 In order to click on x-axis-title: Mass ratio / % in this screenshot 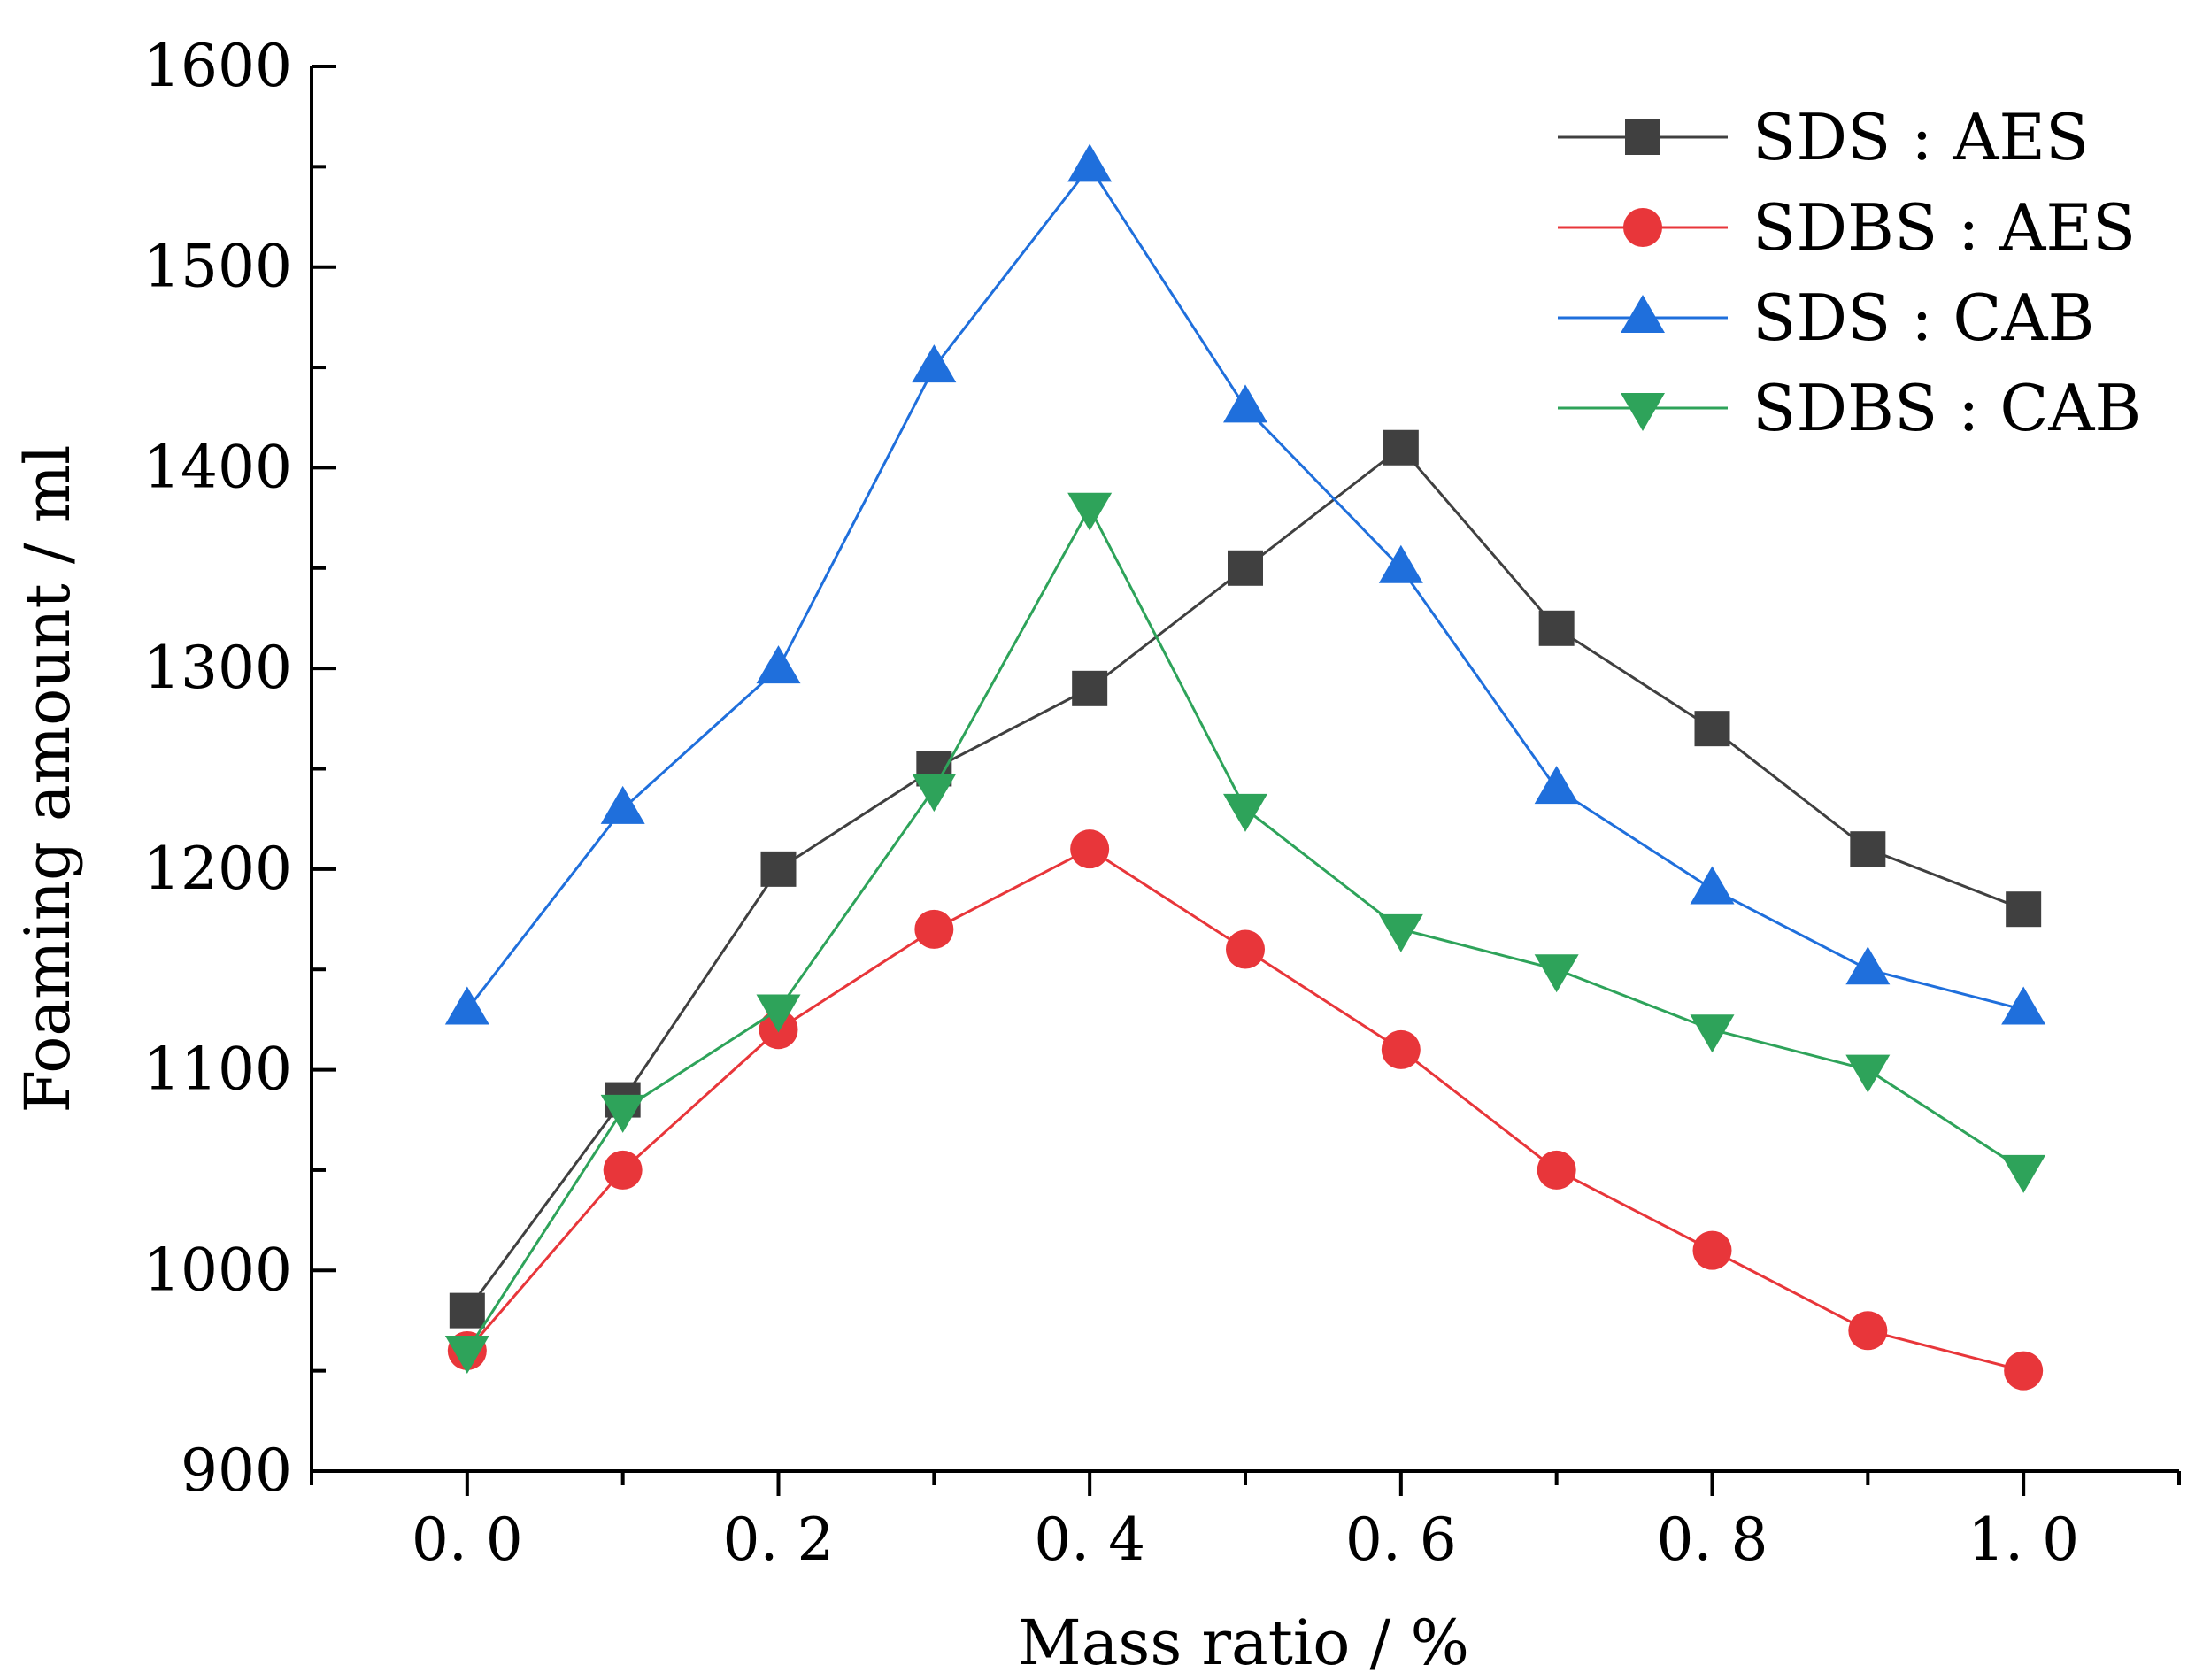, I will do `click(1243, 1643)`.